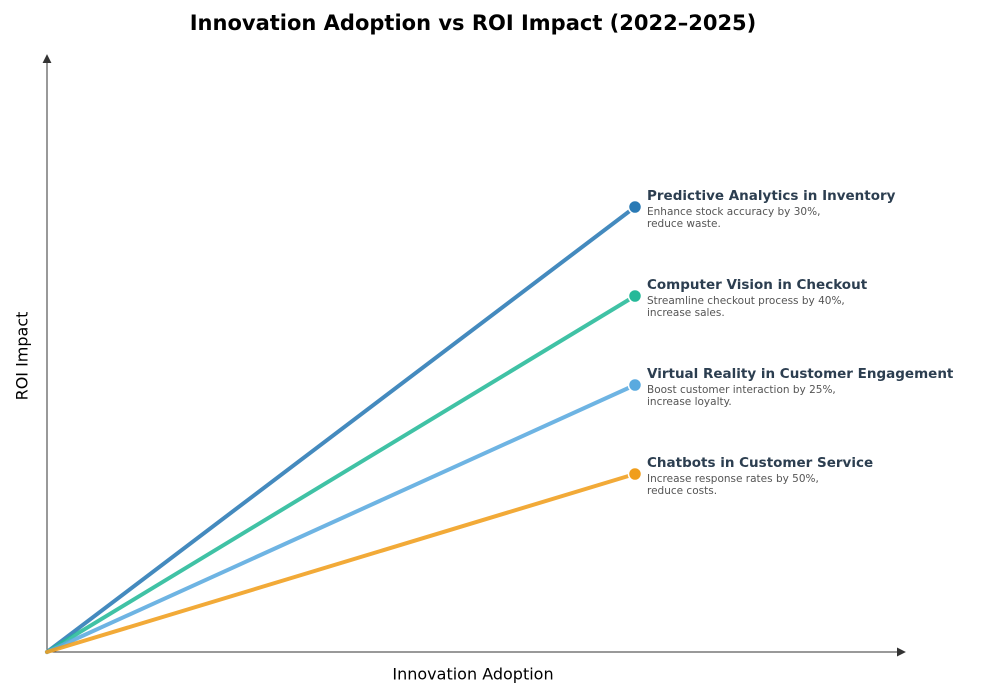 This screenshot has width=1000, height=700. What do you see at coordinates (684, 224) in the screenshot?
I see `item-description: reduce waste.` at bounding box center [684, 224].